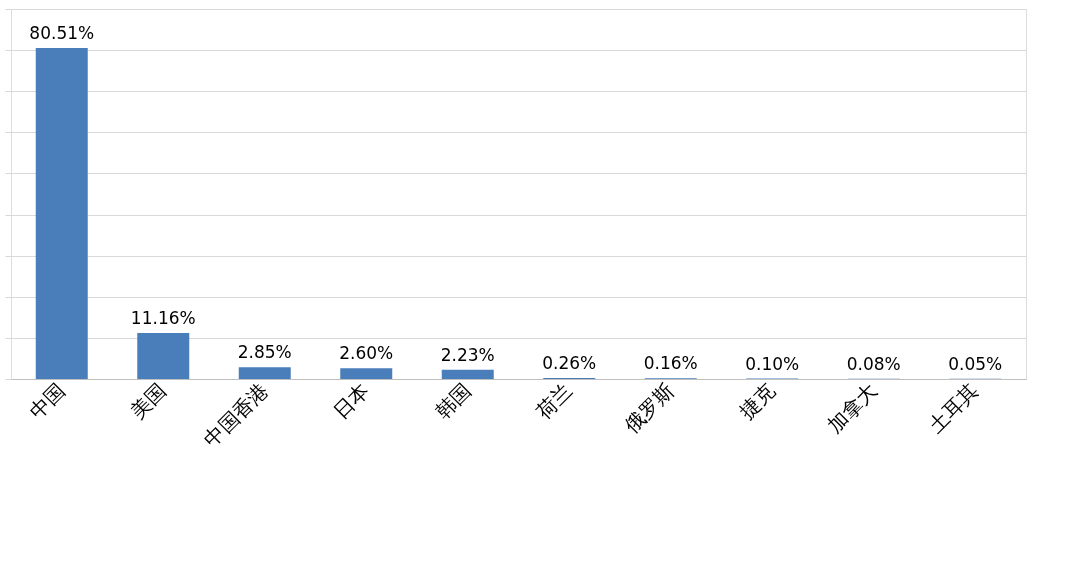 The width and height of the screenshot is (1068, 579). What do you see at coordinates (554, 401) in the screenshot?
I see `x-tick-label: 荷兰` at bounding box center [554, 401].